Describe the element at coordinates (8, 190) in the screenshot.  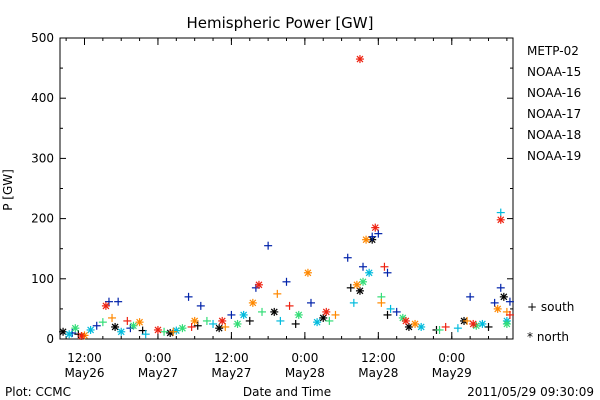
I see `y-axis-label: P [GW]` at that location.